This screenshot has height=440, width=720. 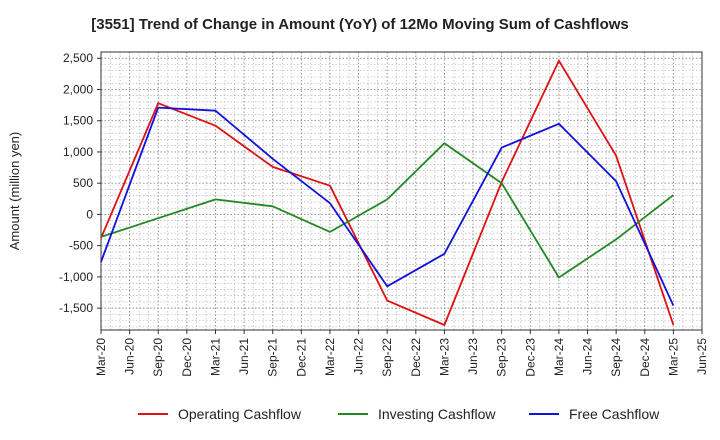 What do you see at coordinates (215, 357) in the screenshot?
I see `x-tick-label: Mar-21` at bounding box center [215, 357].